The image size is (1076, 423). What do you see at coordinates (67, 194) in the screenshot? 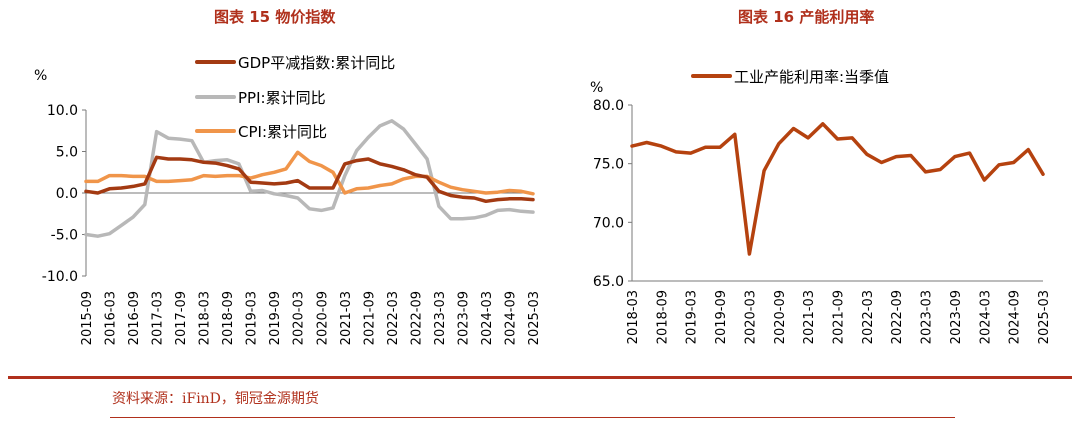
I see `left-y-tick-label: 0.0` at bounding box center [67, 194].